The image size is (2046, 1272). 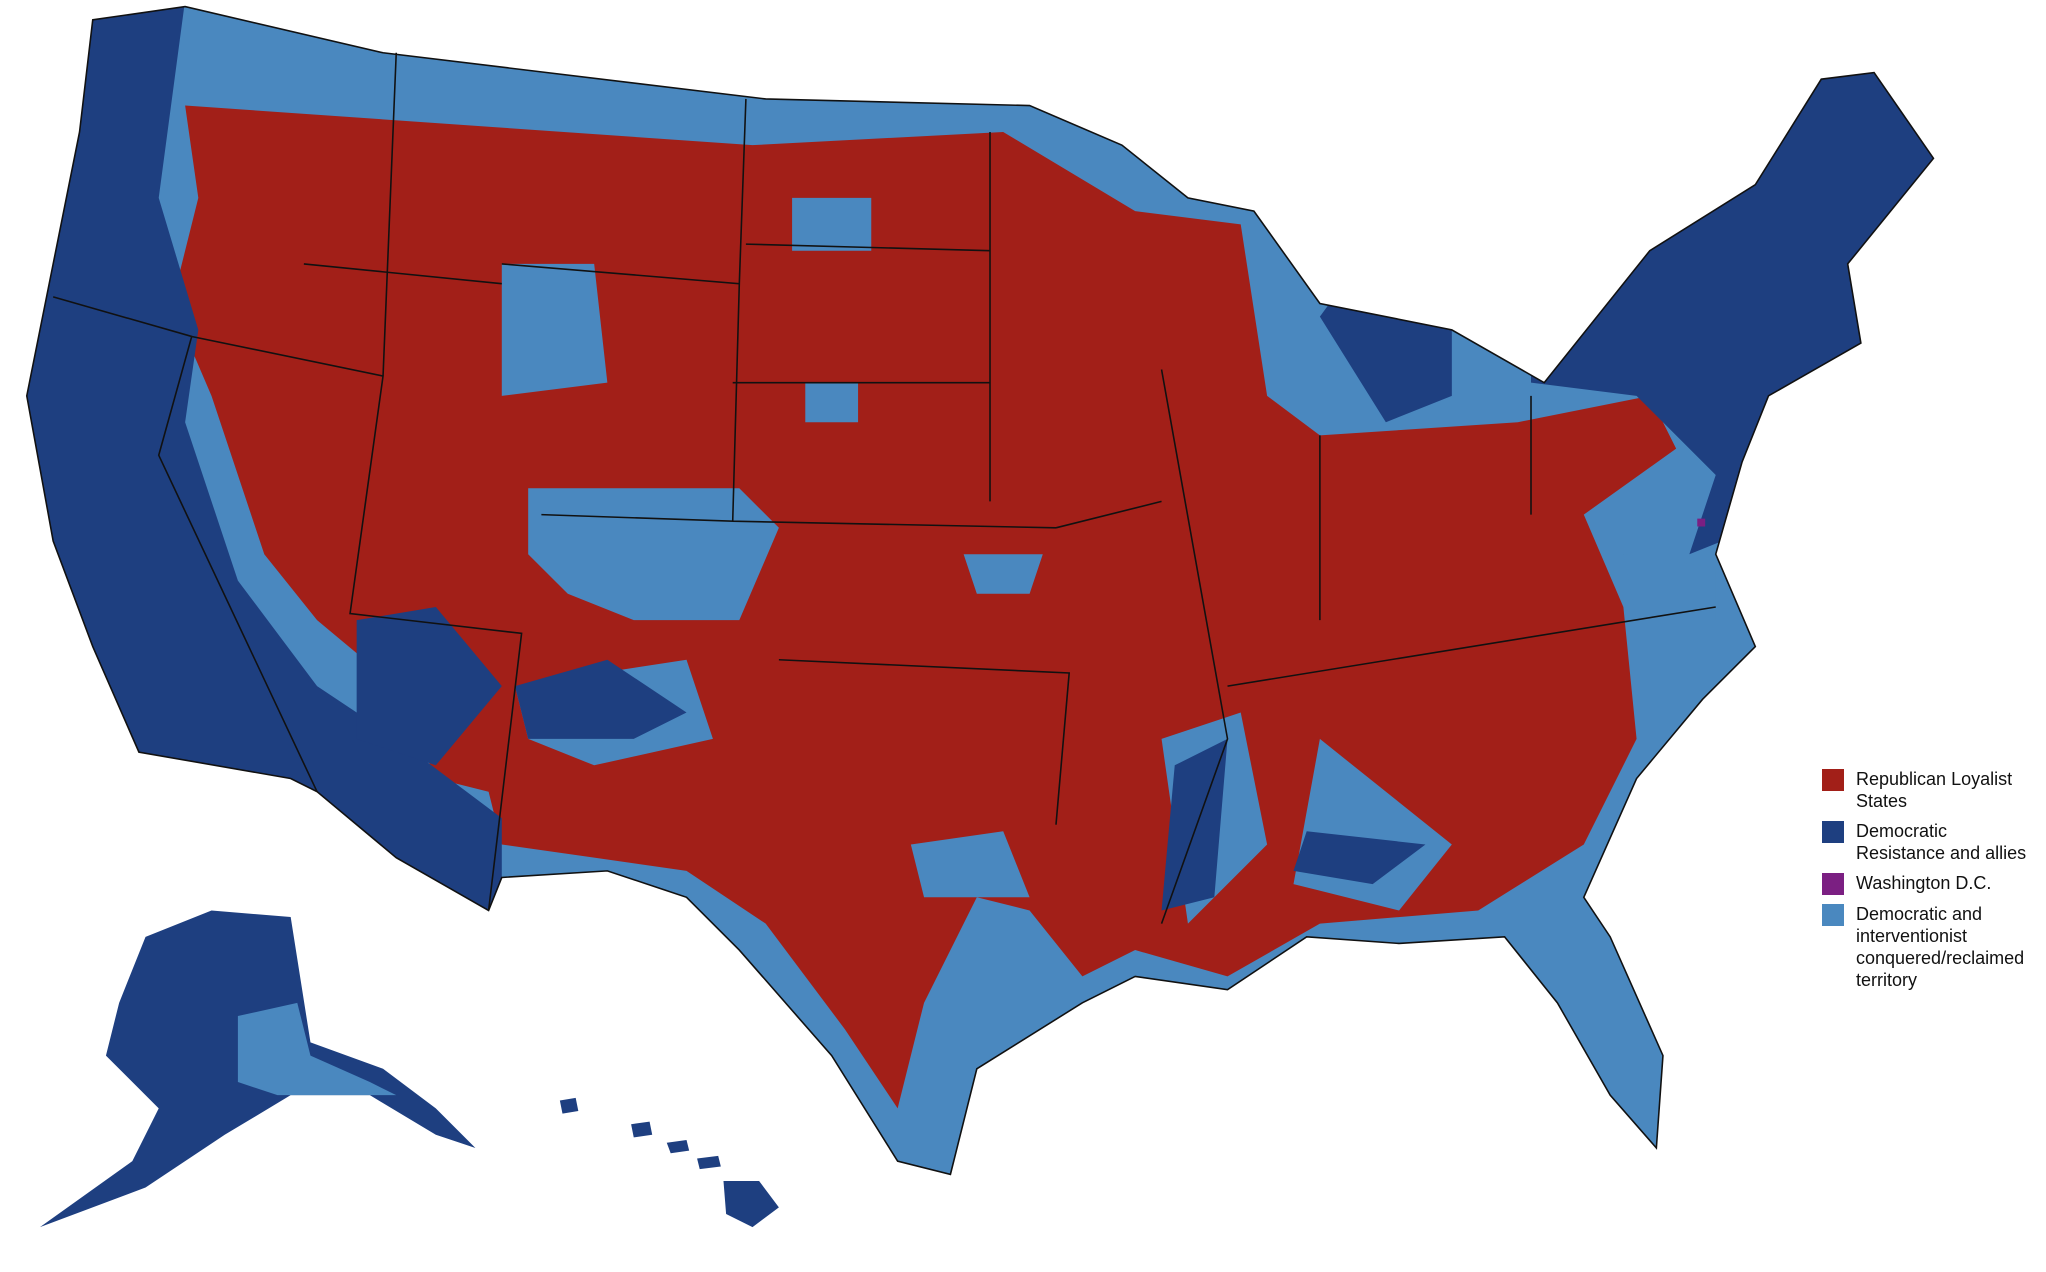 I want to click on legend-item: Democratic Resistance and allies, so click(x=1927, y=842).